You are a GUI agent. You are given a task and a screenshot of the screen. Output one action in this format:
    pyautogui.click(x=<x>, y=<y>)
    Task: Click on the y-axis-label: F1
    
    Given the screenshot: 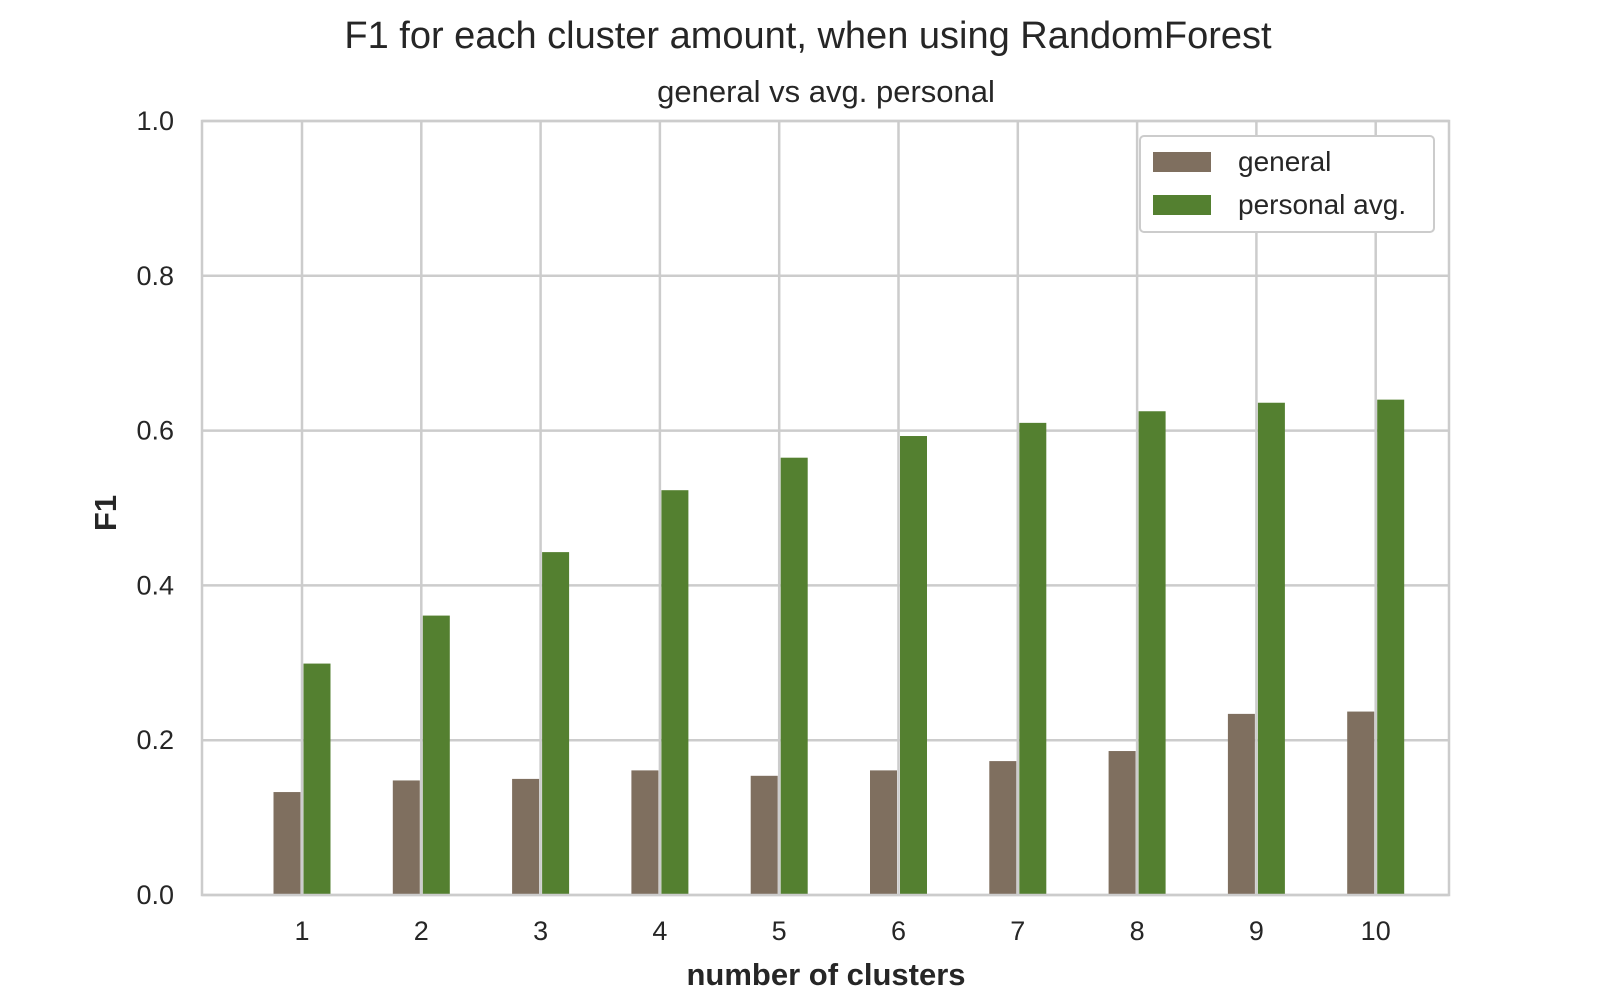 What is the action you would take?
    pyautogui.click(x=105, y=513)
    